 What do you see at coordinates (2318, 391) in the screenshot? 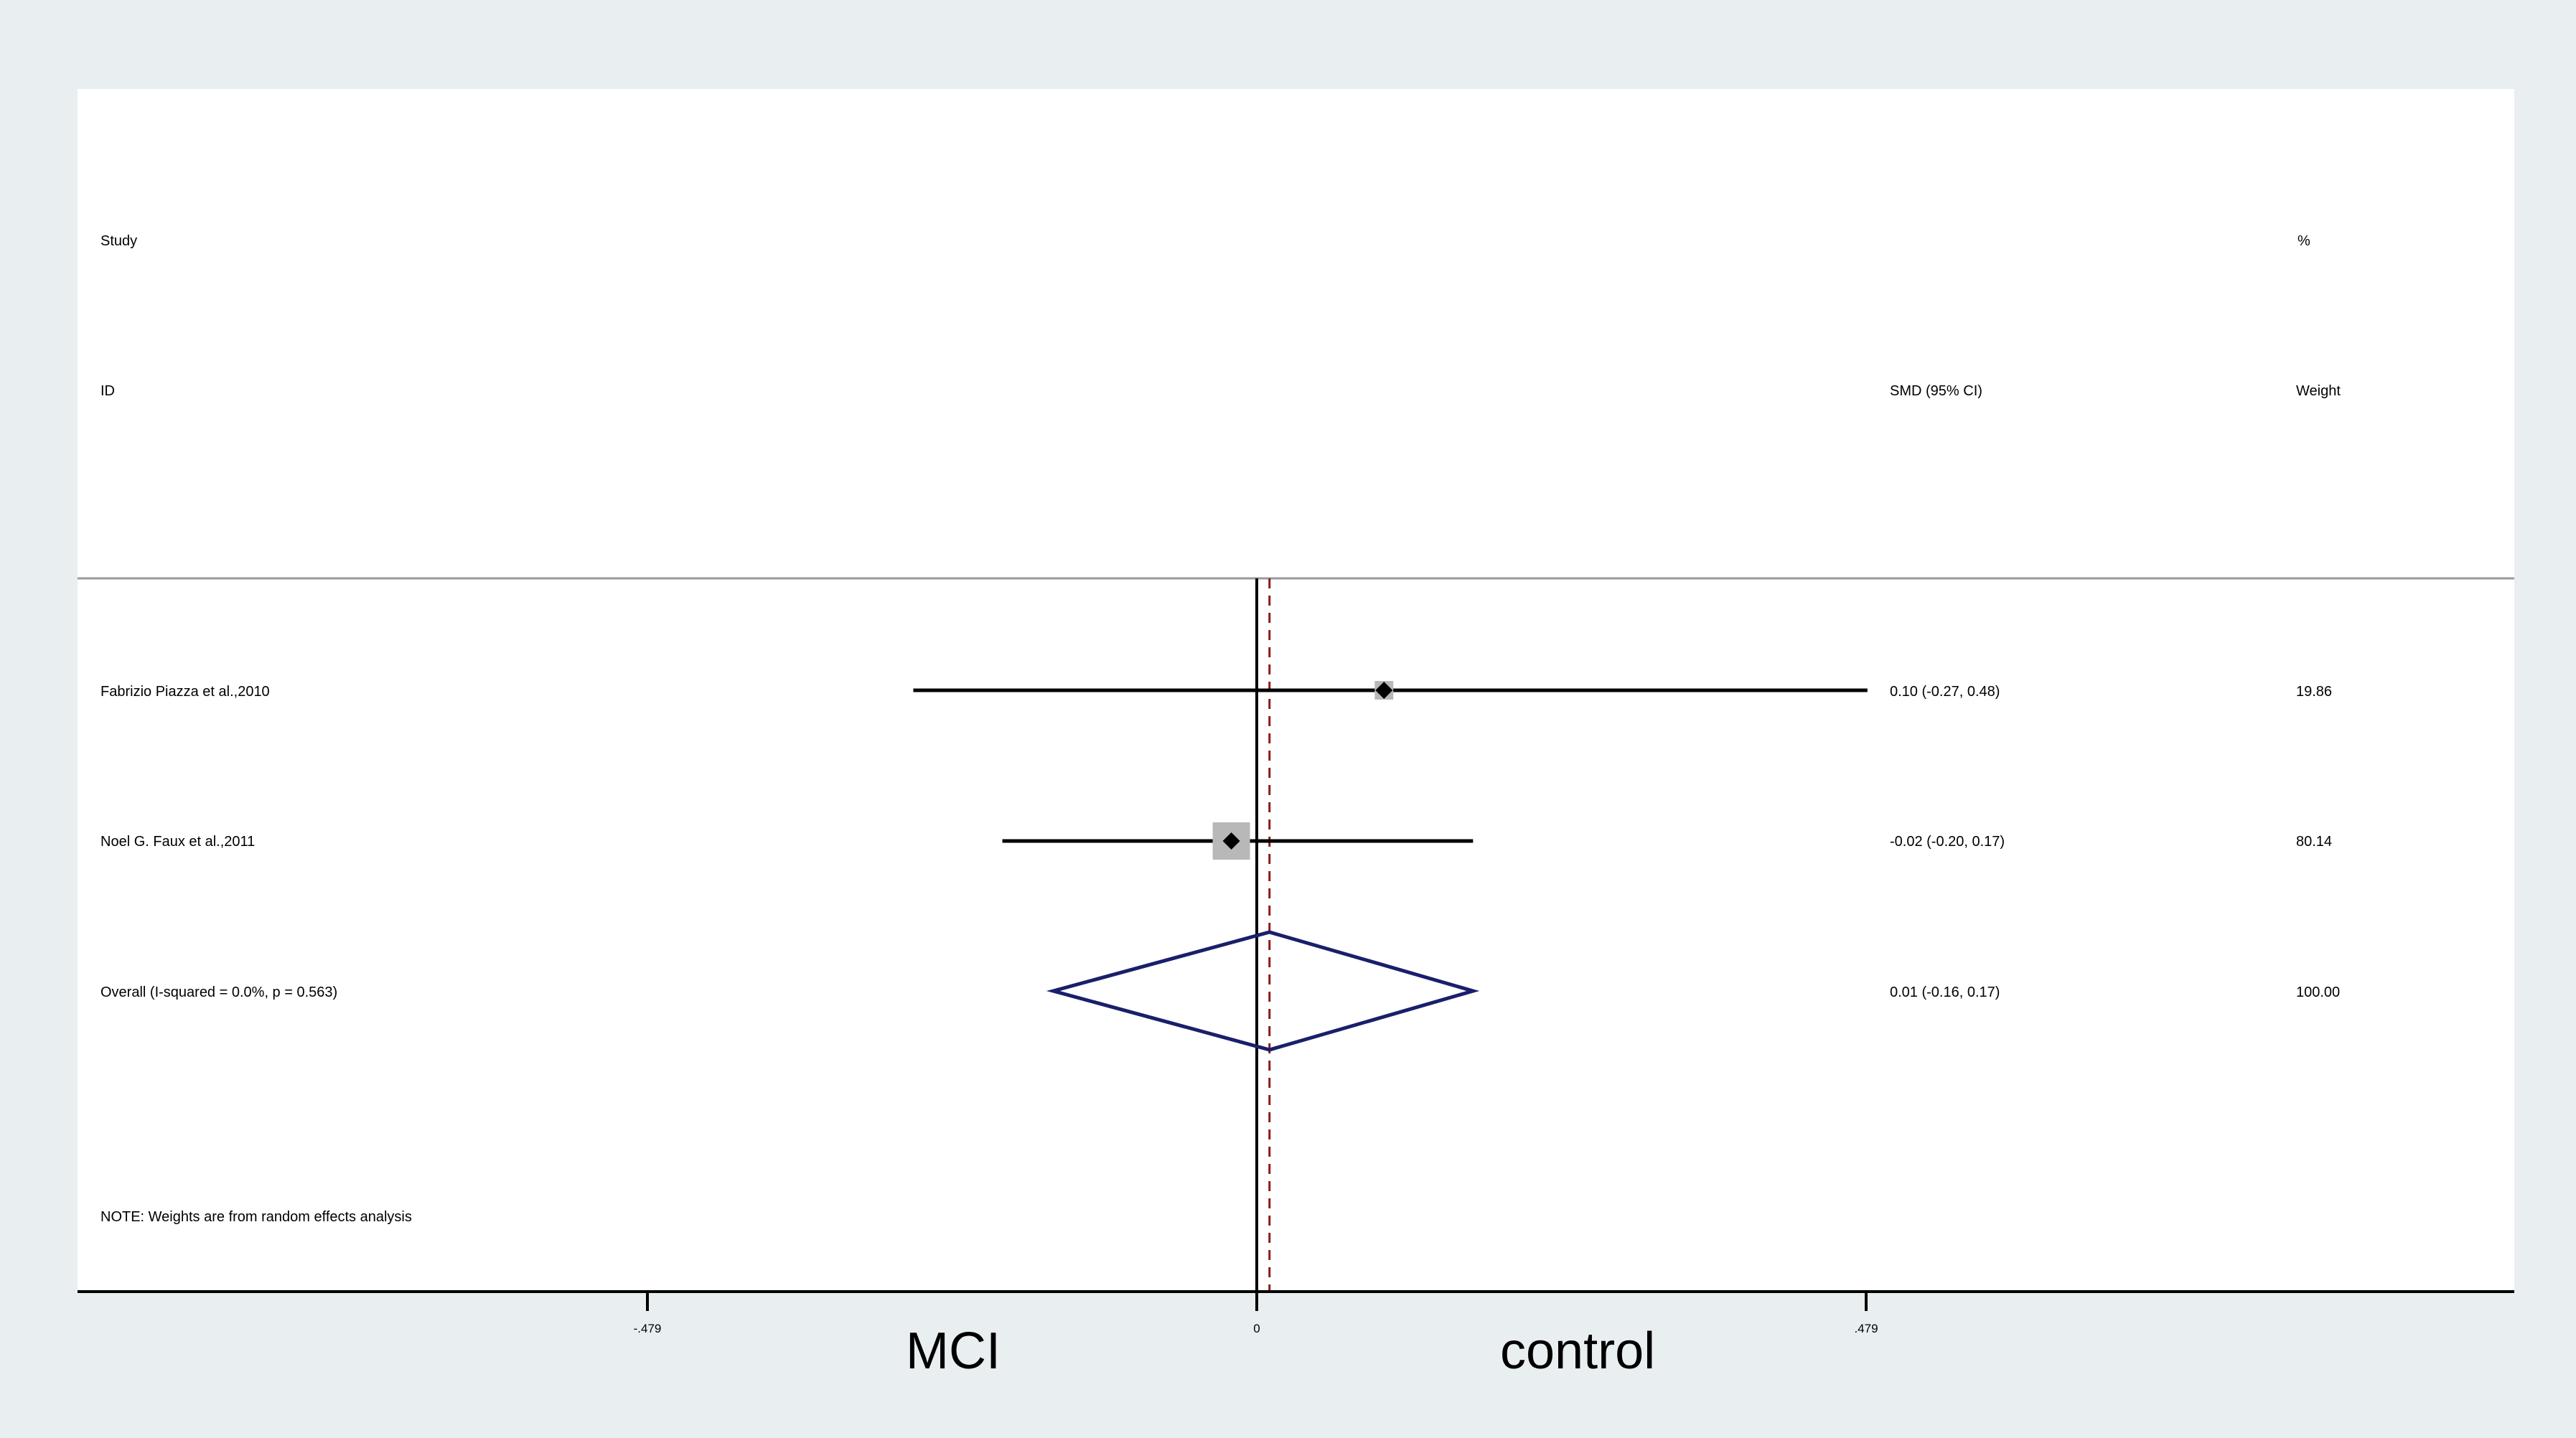
I see `header-weight: Weight` at bounding box center [2318, 391].